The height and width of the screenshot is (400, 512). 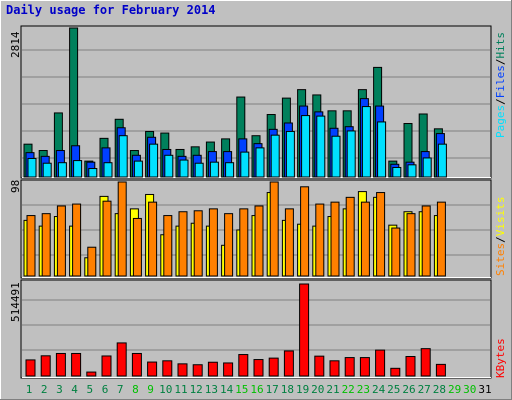 I want to click on day-label-26: 26, so click(x=409, y=389).